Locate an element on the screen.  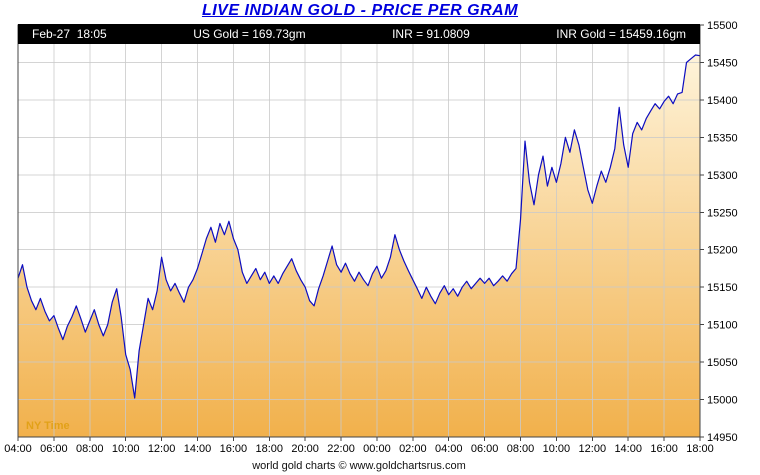
page-title: LIVE INDIAN GOLD - PRICE PER GRAM is located at coordinates (360, 10).